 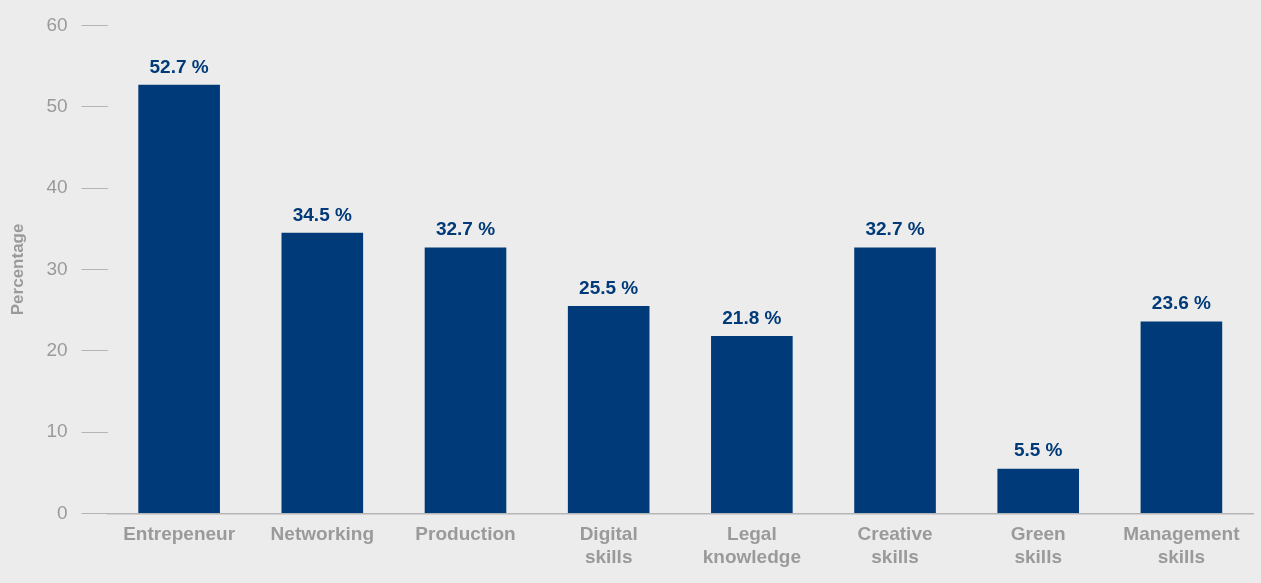 What do you see at coordinates (57, 187) in the screenshot?
I see `y-tick-label: 40` at bounding box center [57, 187].